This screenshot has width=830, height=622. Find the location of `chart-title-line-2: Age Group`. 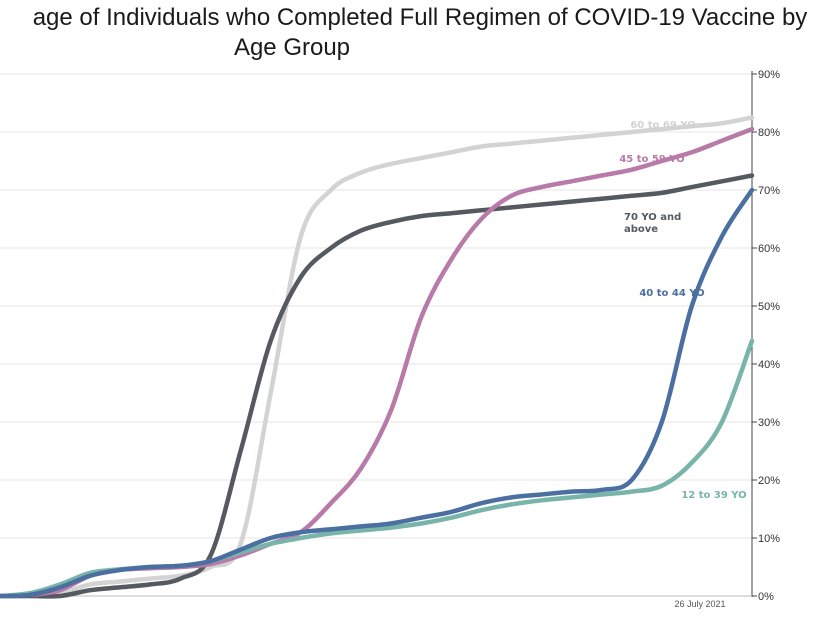

chart-title-line-2: Age Group is located at coordinates (292, 47).